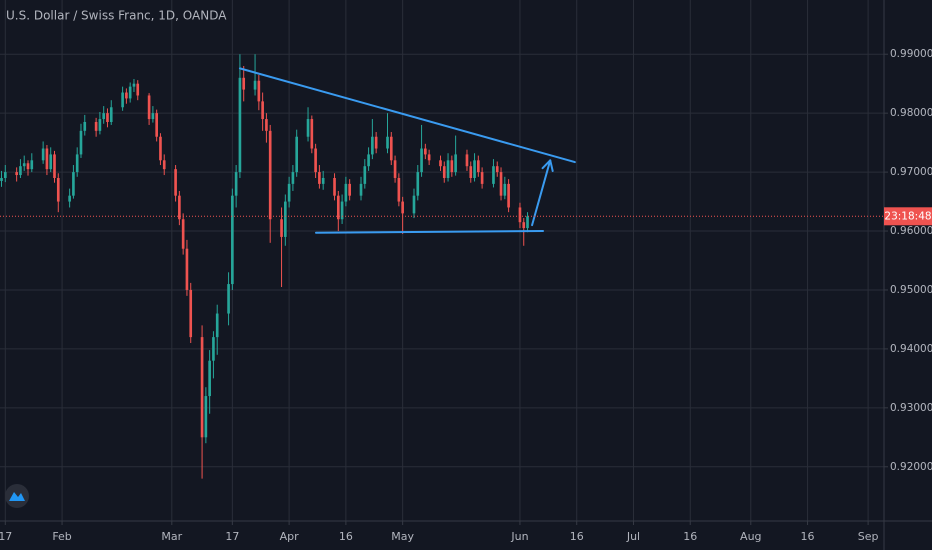  What do you see at coordinates (911, 113) in the screenshot?
I see `y-tick-label: 0.98000` at bounding box center [911, 113].